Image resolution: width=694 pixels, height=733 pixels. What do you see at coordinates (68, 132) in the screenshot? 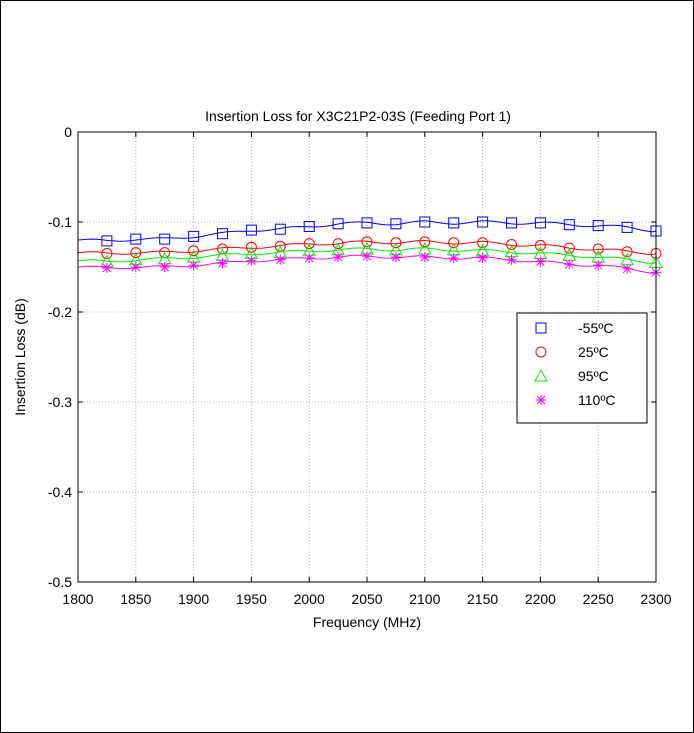
I see `y-tick-label: 0` at bounding box center [68, 132].